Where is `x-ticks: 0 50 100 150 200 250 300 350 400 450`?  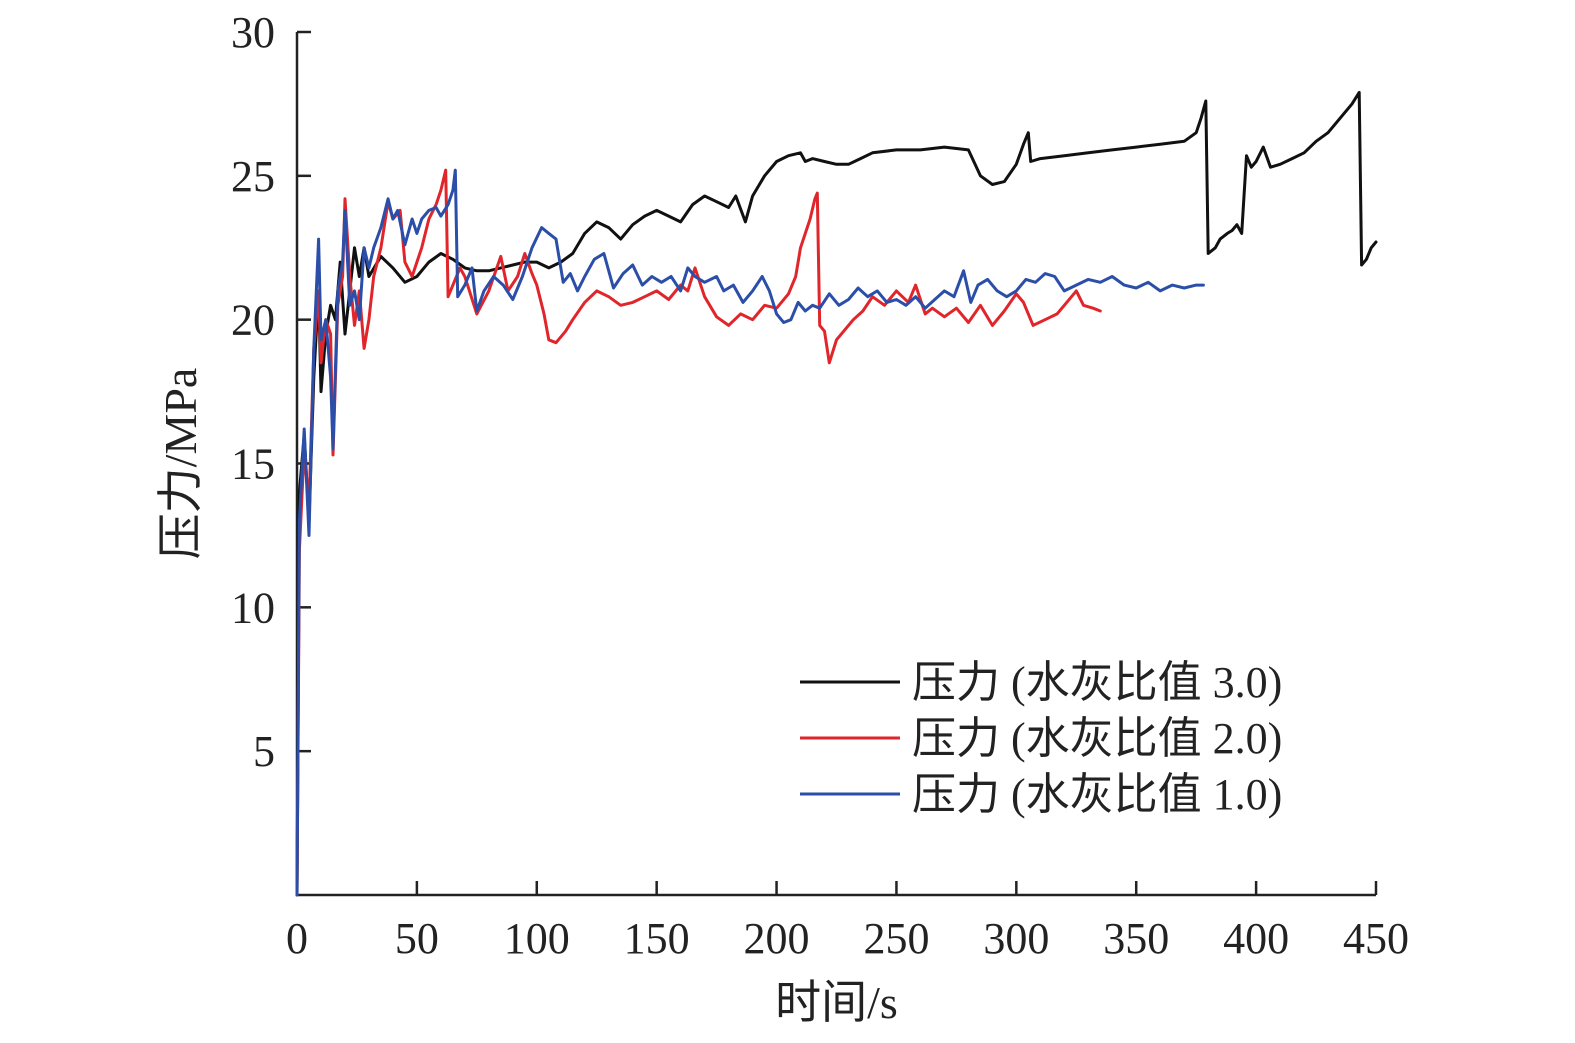 x-ticks: 0 50 100 150 200 250 300 350 400 450 is located at coordinates (847, 922).